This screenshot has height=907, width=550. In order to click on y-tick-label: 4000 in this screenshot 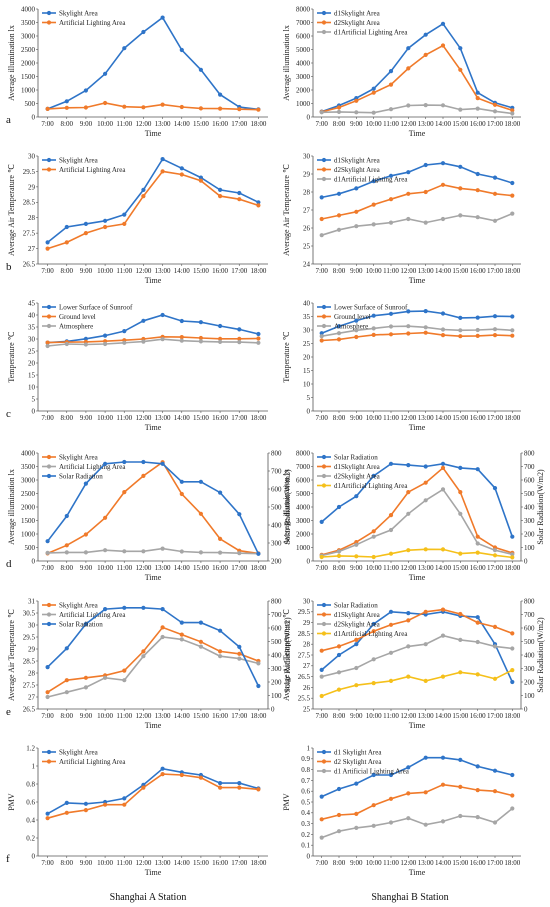, I will do `click(303, 63)`.